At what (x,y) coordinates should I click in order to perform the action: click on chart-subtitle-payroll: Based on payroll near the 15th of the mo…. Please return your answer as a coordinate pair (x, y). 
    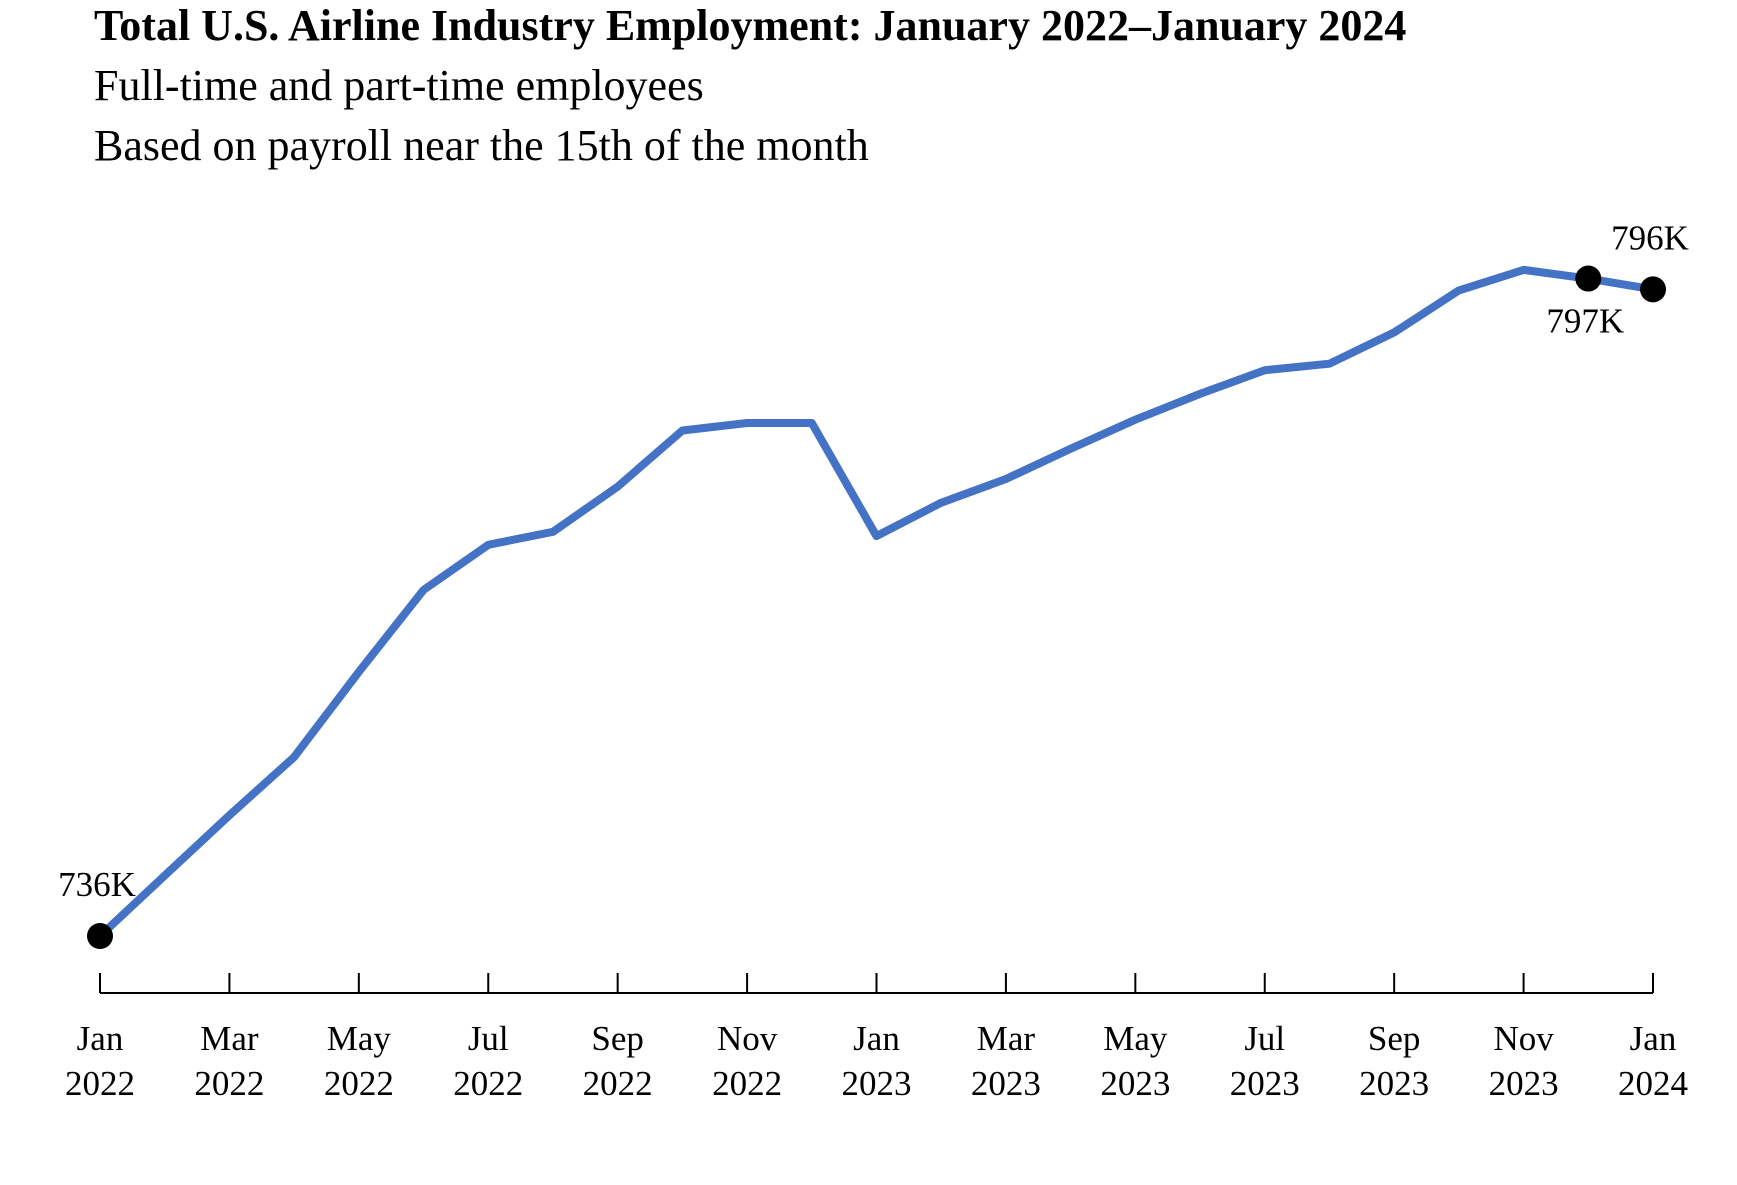
    Looking at the image, I should click on (481, 145).